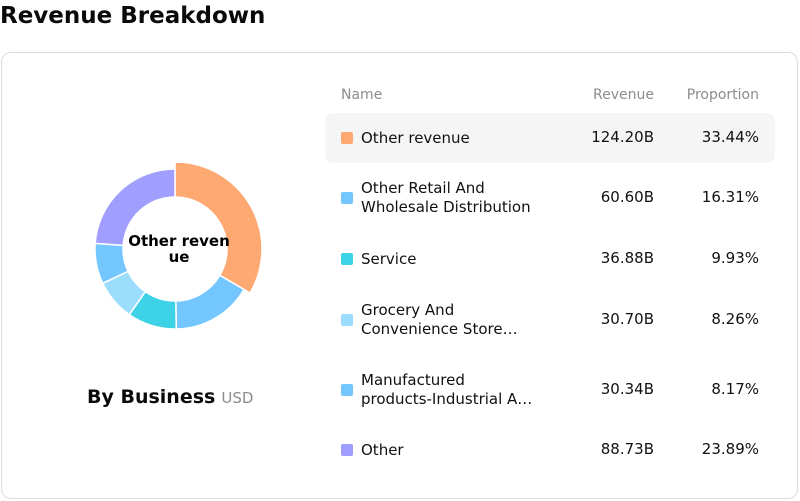 The image size is (800, 501). Describe the element at coordinates (550, 95) in the screenshot. I see `table-header: Name Revenue Proportion` at that location.